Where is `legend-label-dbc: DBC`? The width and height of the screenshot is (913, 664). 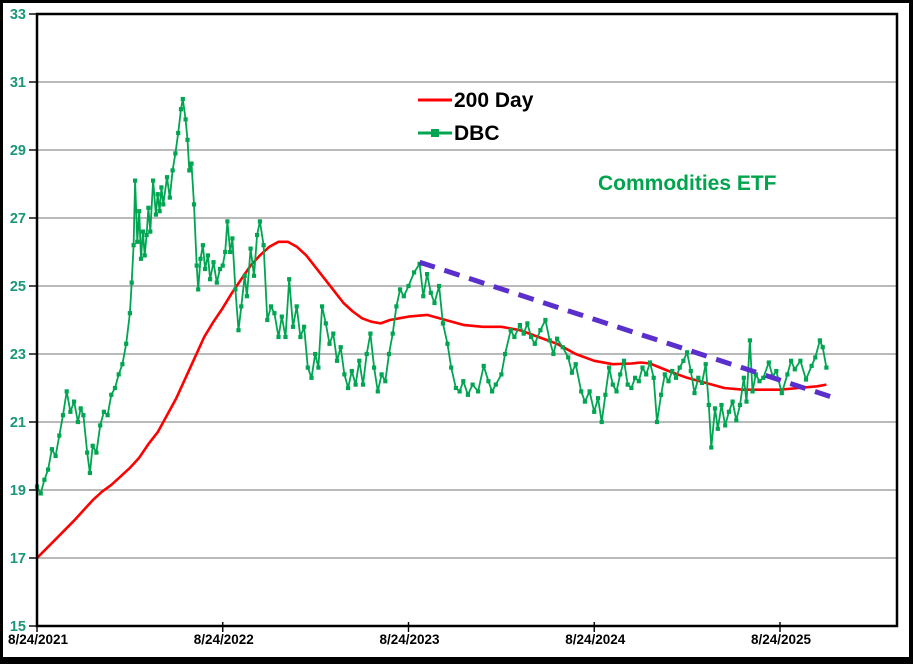
legend-label-dbc: DBC is located at coordinates (477, 133).